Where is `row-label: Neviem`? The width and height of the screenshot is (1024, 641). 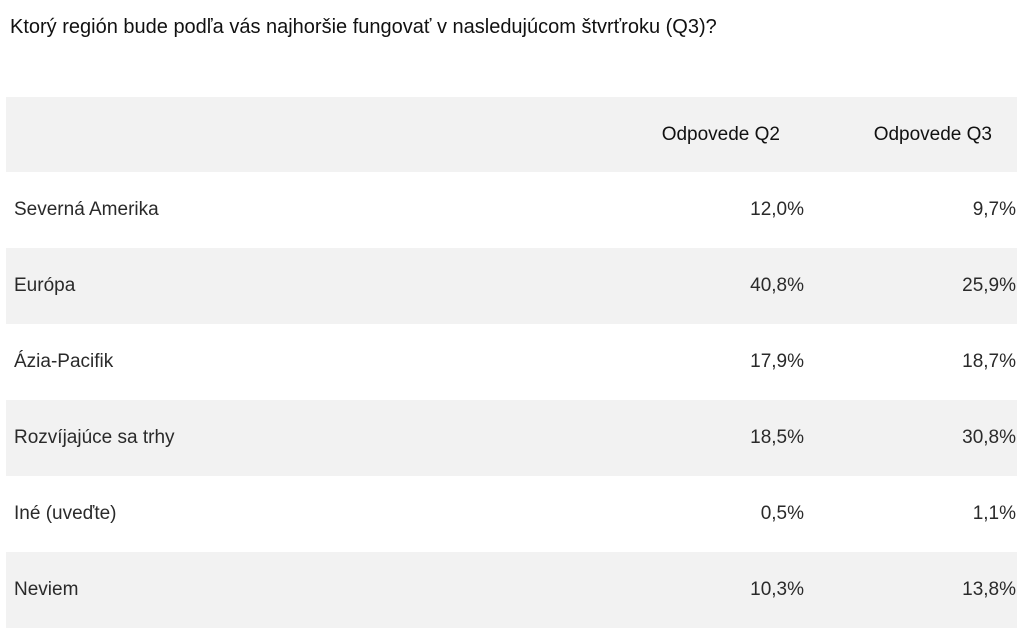
row-label: Neviem is located at coordinates (46, 589).